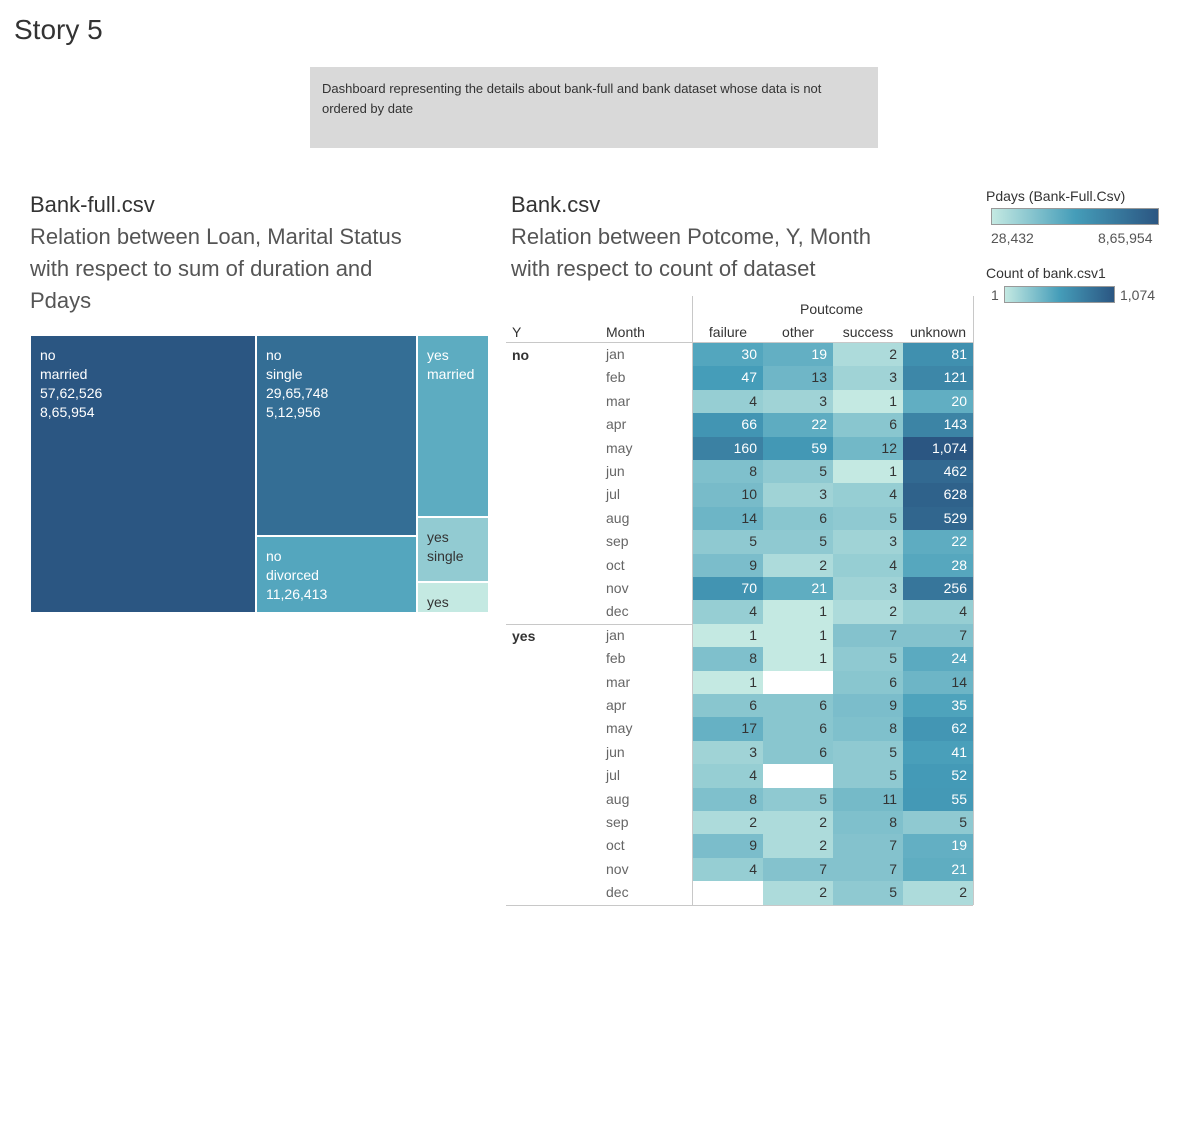 This screenshot has width=1188, height=1127. What do you see at coordinates (728, 729) in the screenshot?
I see `table-cell: 17` at bounding box center [728, 729].